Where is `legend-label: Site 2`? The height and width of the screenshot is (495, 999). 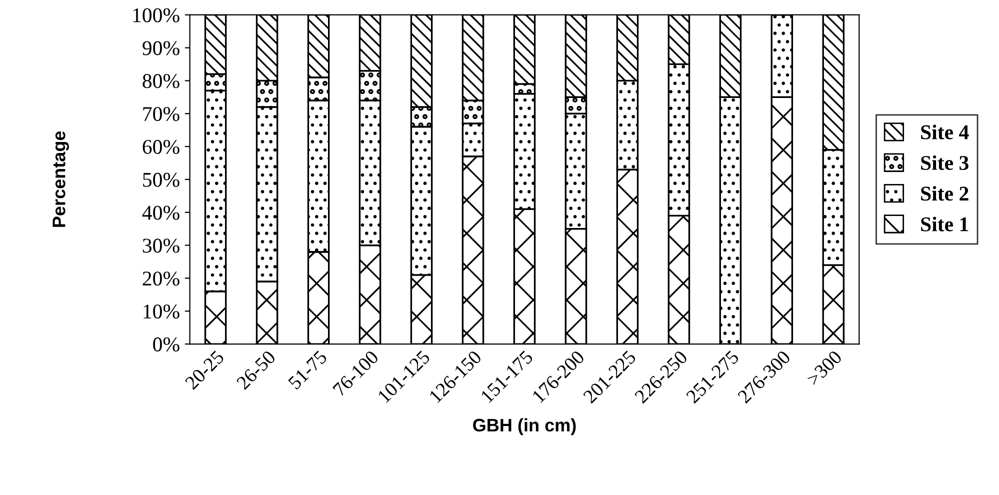 legend-label: Site 2 is located at coordinates (944, 193).